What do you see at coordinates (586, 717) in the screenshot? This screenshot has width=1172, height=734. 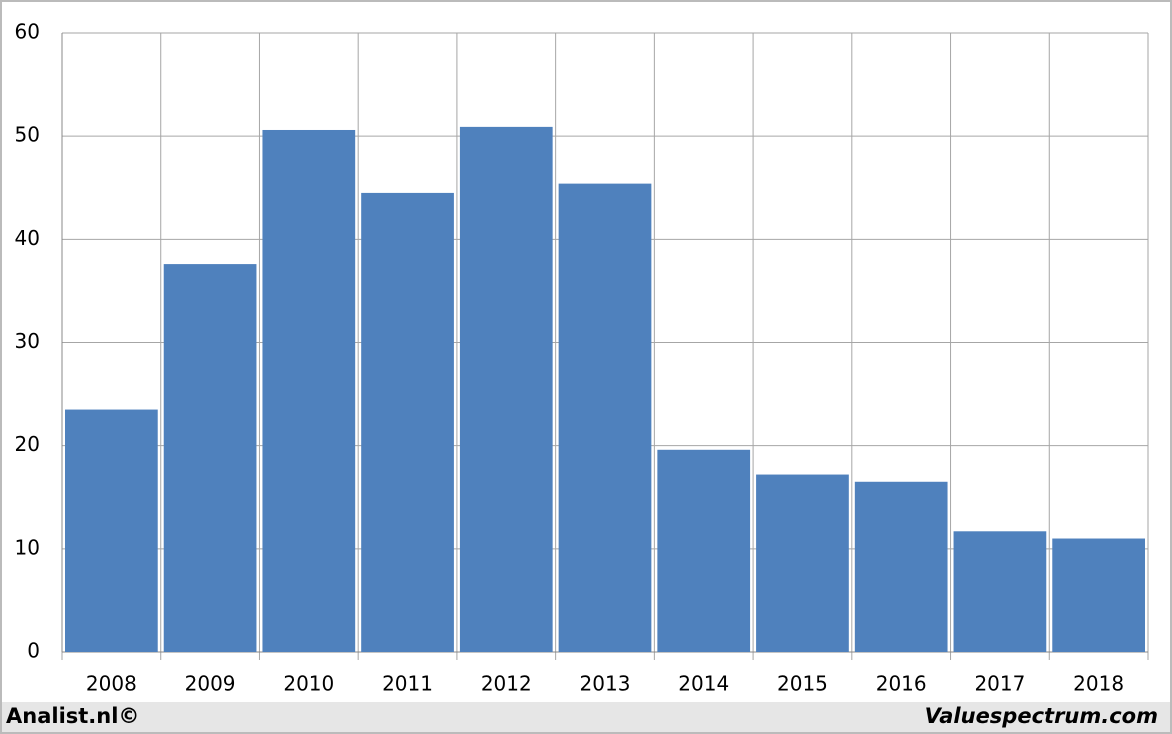 I see `footer-band` at bounding box center [586, 717].